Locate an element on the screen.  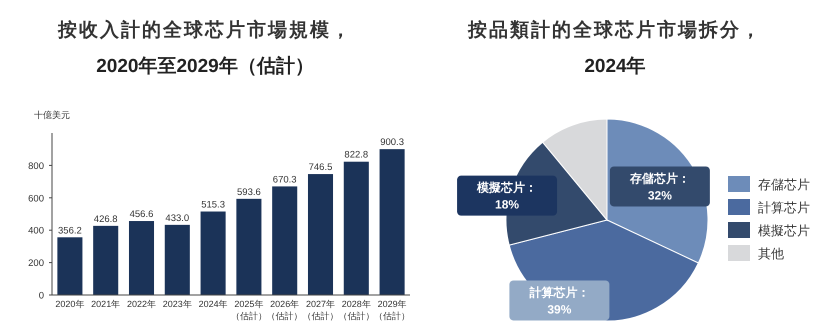
y-tick-label: 800 is located at coordinates (36, 166).